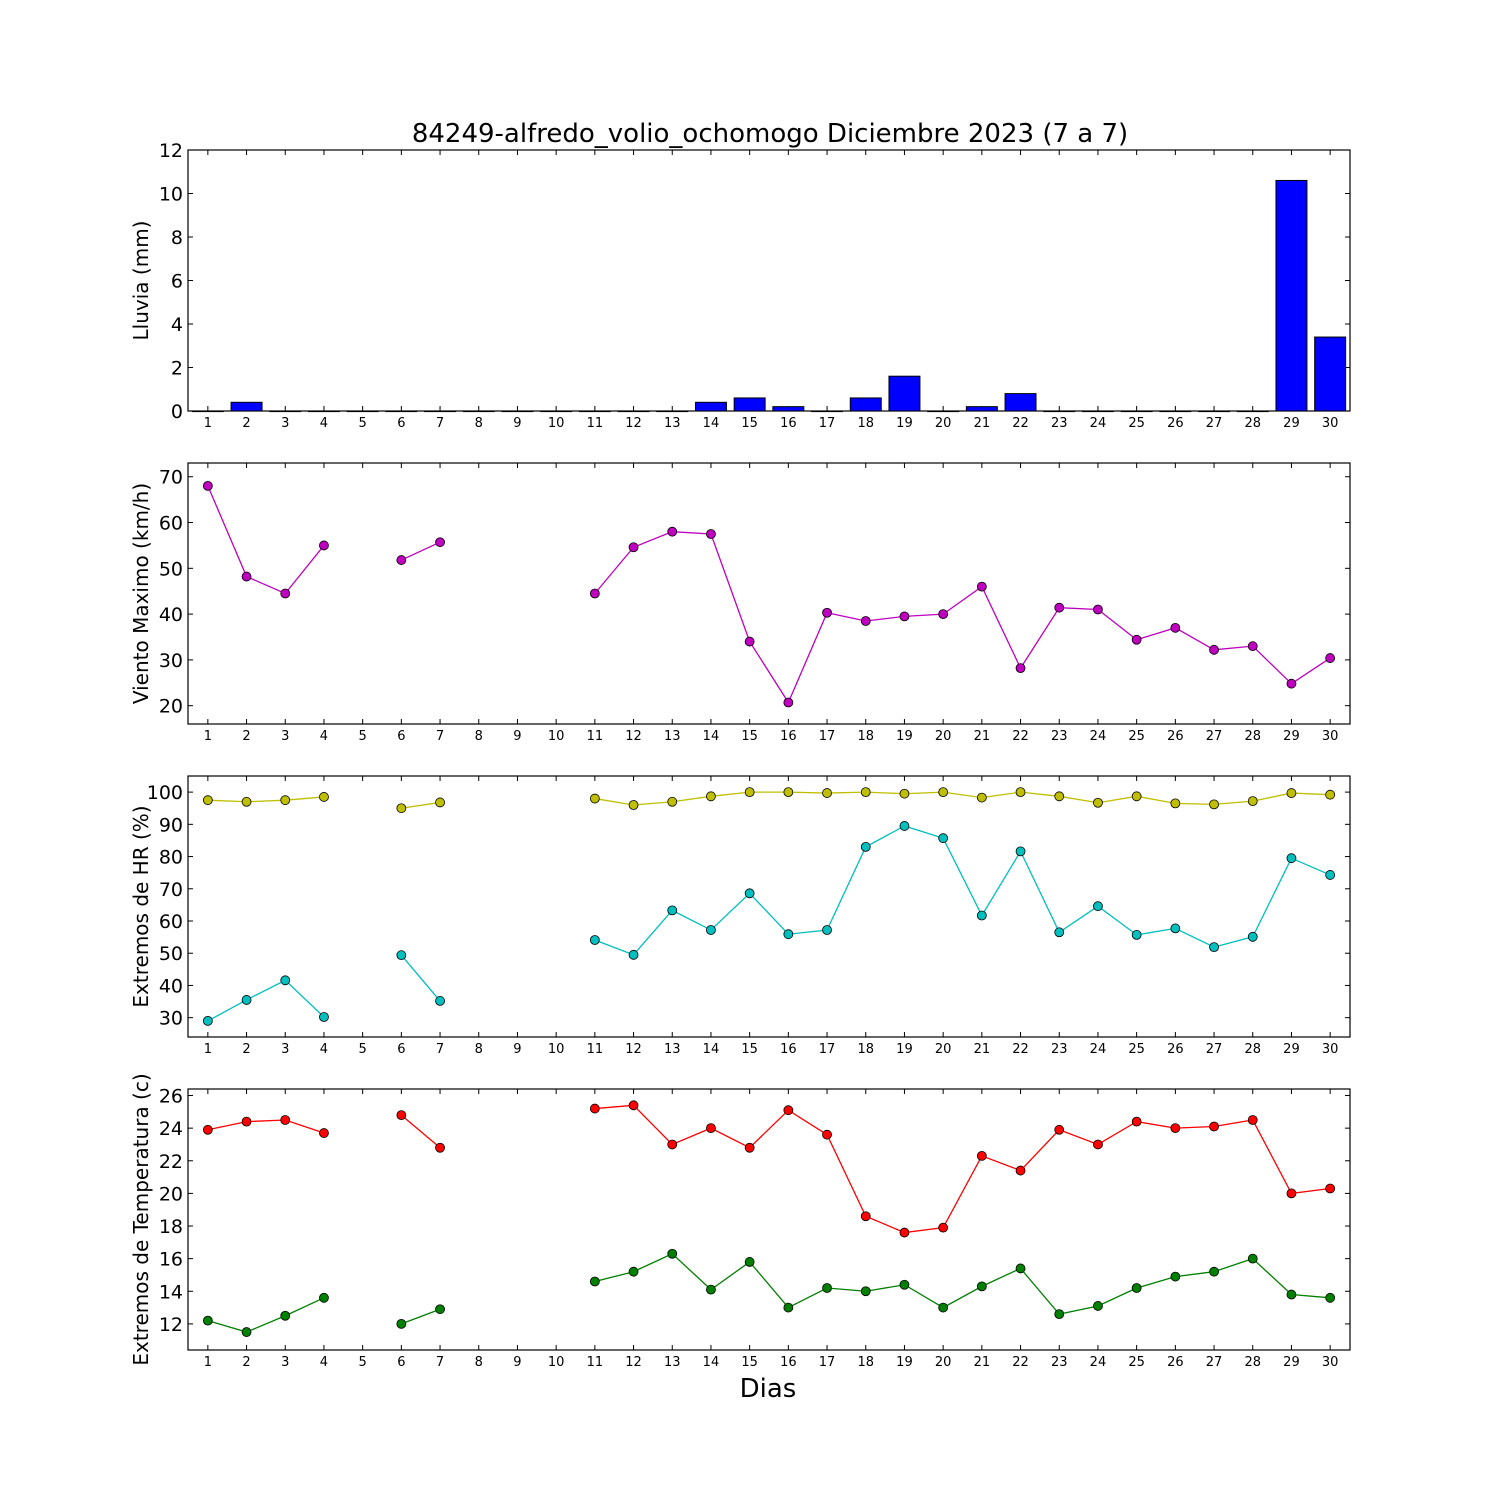 Image resolution: width=1500 pixels, height=1500 pixels. Describe the element at coordinates (141, 1219) in the screenshot. I see `y-axis-label-temperature: Extremos de Temperatura (c)` at that location.